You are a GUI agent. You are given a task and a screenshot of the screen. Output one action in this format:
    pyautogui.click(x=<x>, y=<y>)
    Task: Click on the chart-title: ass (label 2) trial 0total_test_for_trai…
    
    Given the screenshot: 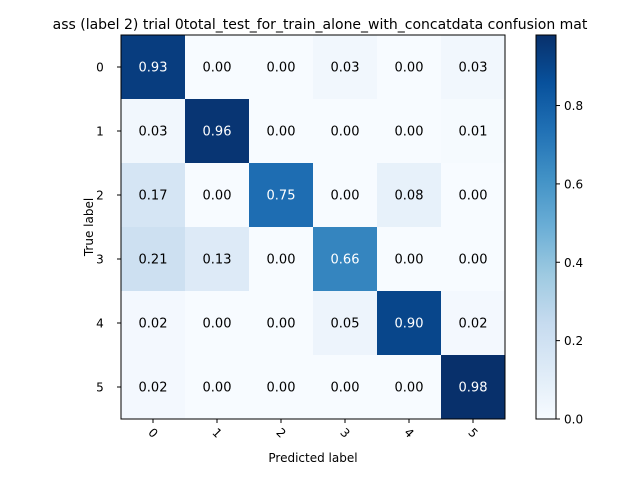 What is the action you would take?
    pyautogui.click(x=320, y=25)
    